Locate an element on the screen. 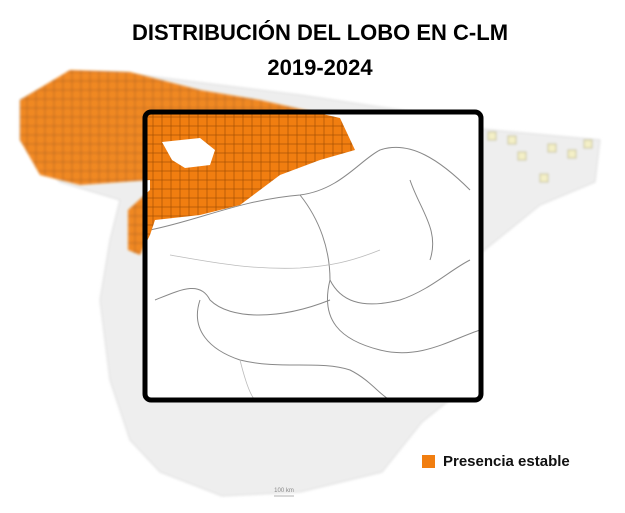 This screenshot has height=513, width=625. title: DISTRIBUCIÓN DEL LOBO EN C-LM is located at coordinates (320, 32).